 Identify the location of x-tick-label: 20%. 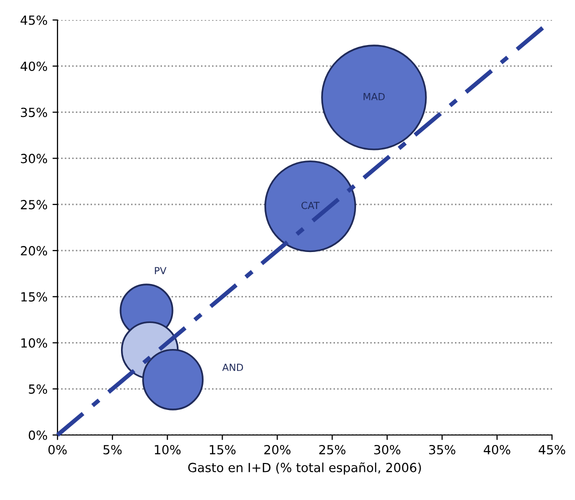
(277, 449).